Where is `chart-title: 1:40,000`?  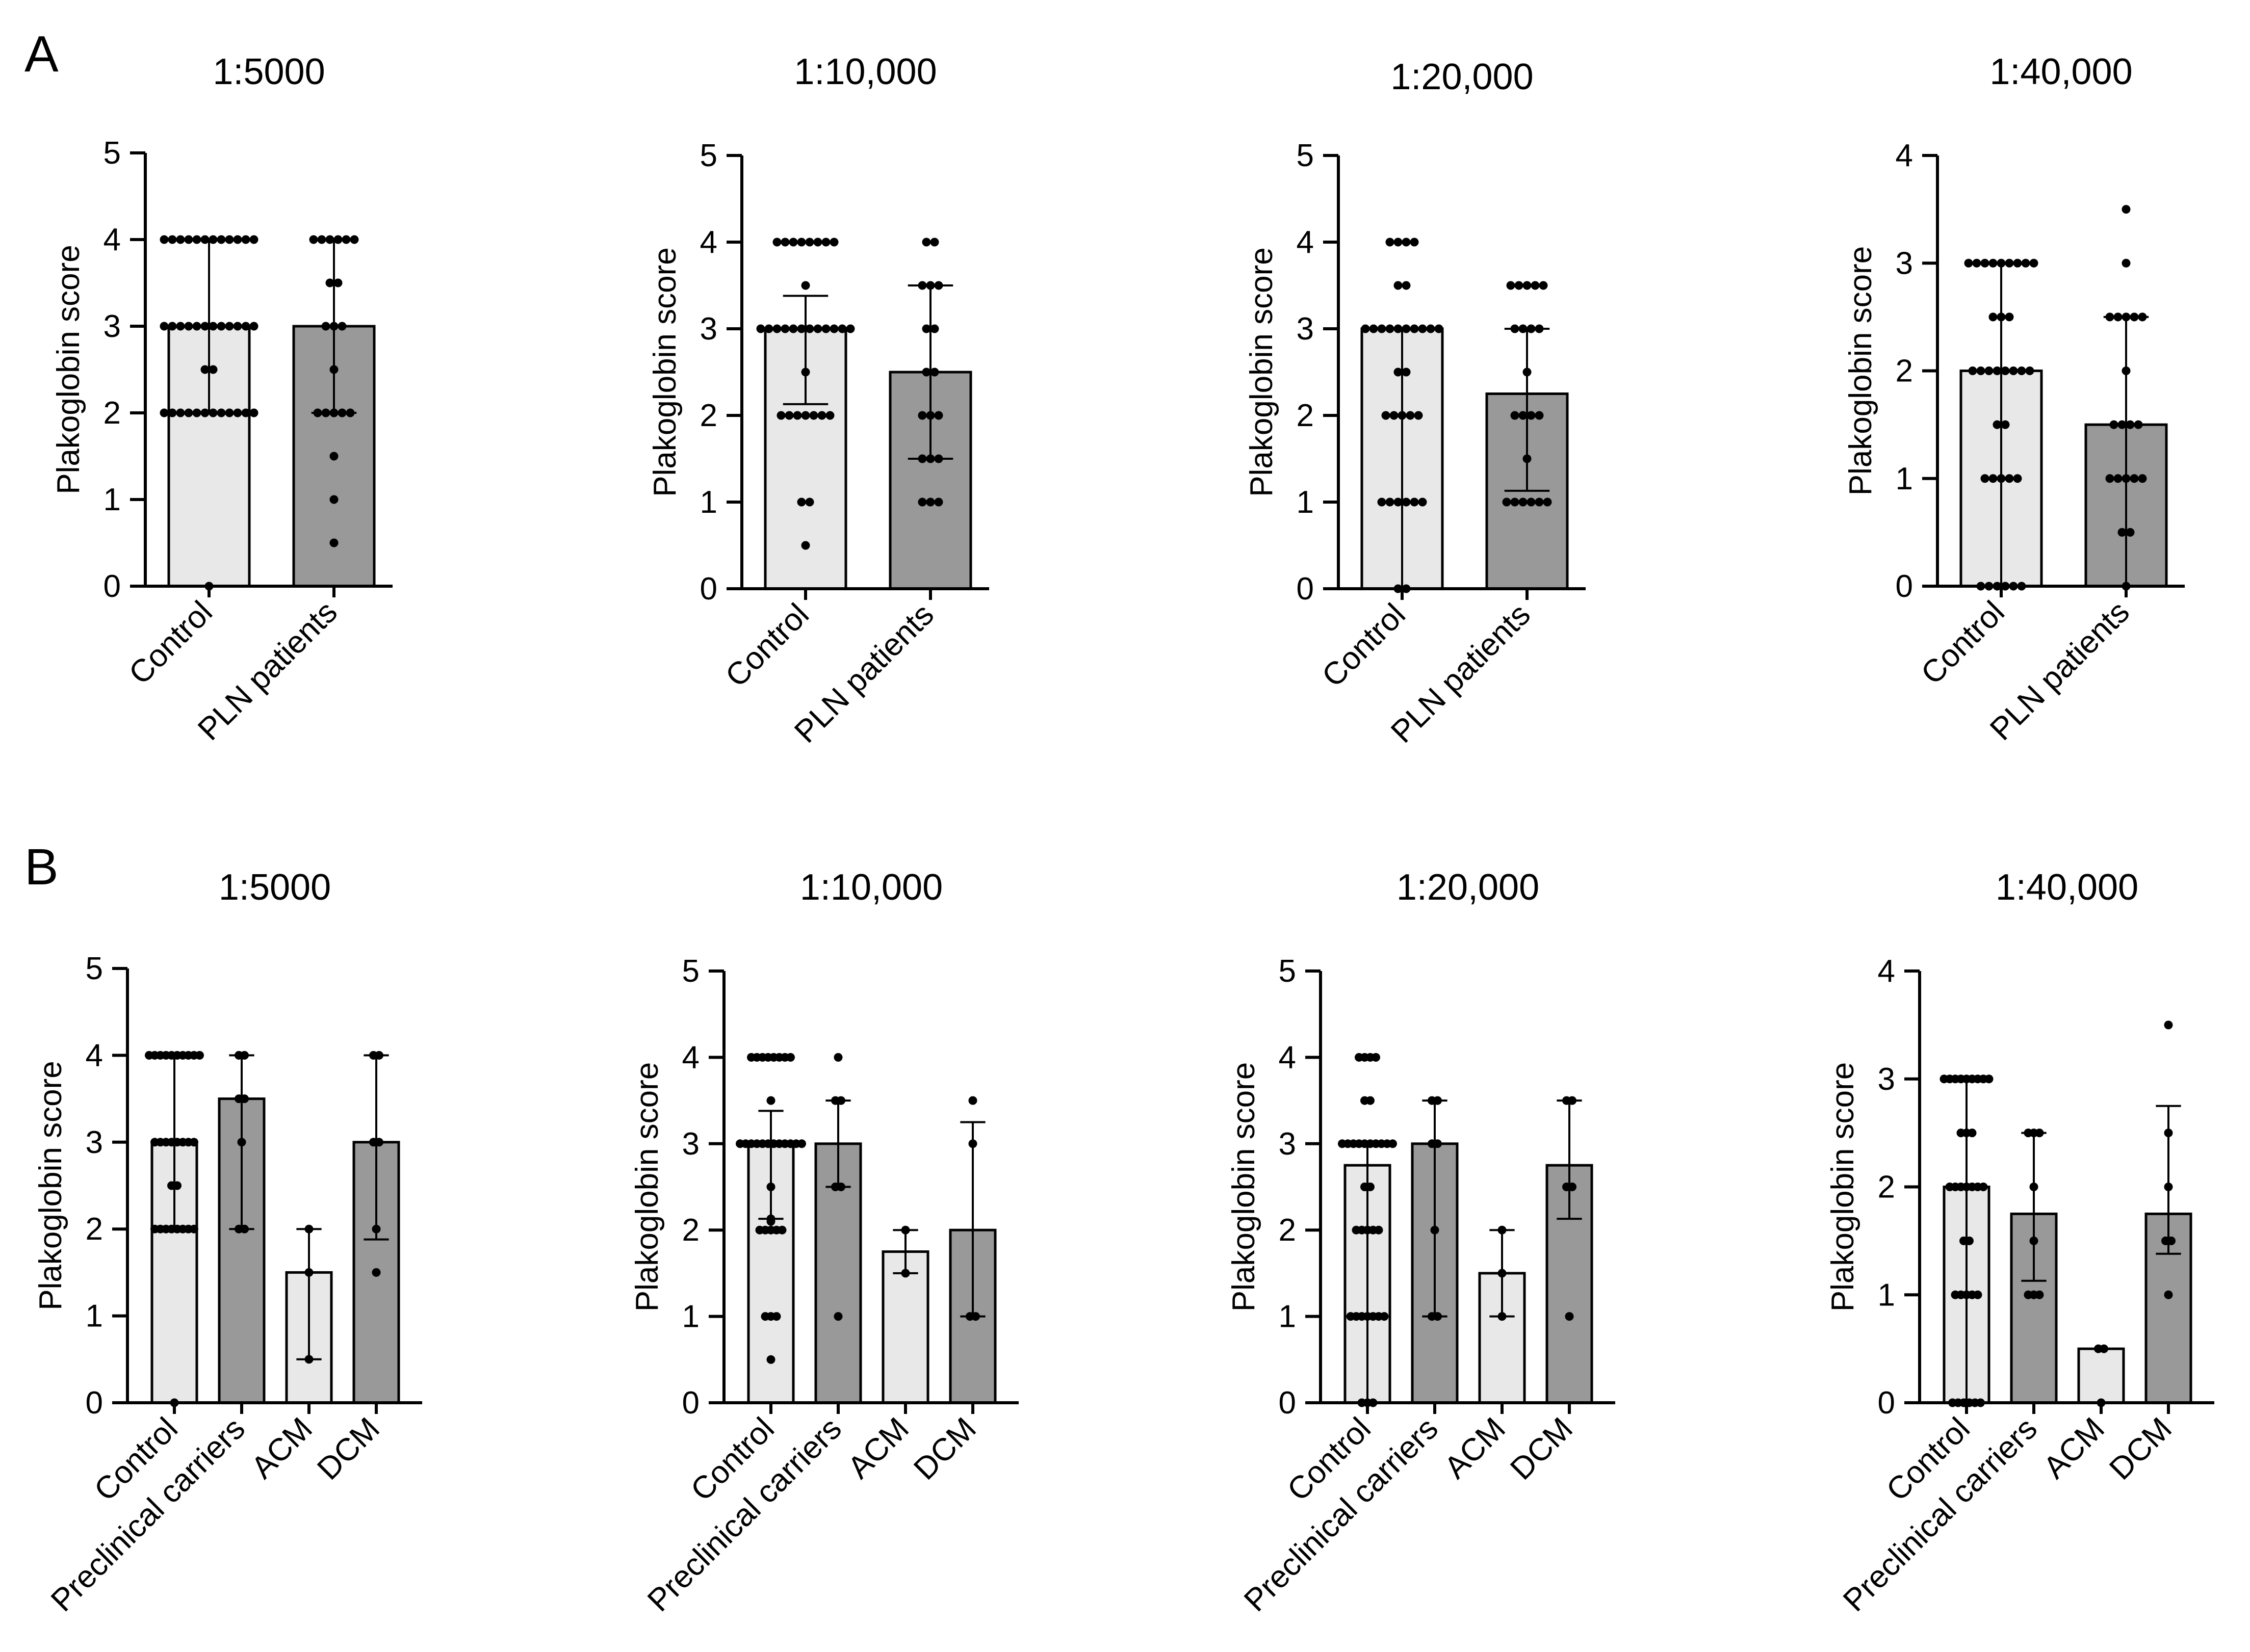
chart-title: 1:40,000 is located at coordinates (2067, 887).